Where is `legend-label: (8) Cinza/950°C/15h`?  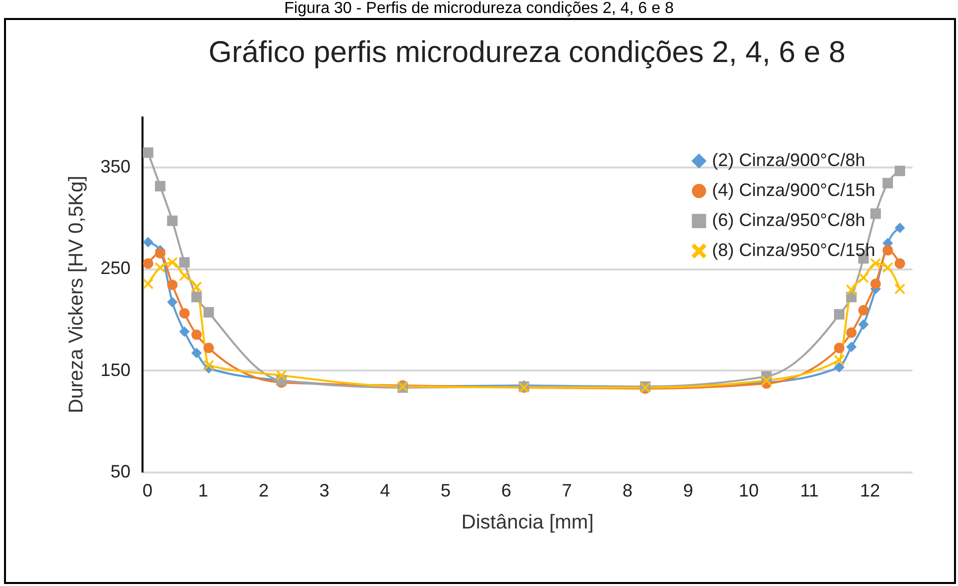
legend-label: (8) Cinza/950°C/15h is located at coordinates (794, 250).